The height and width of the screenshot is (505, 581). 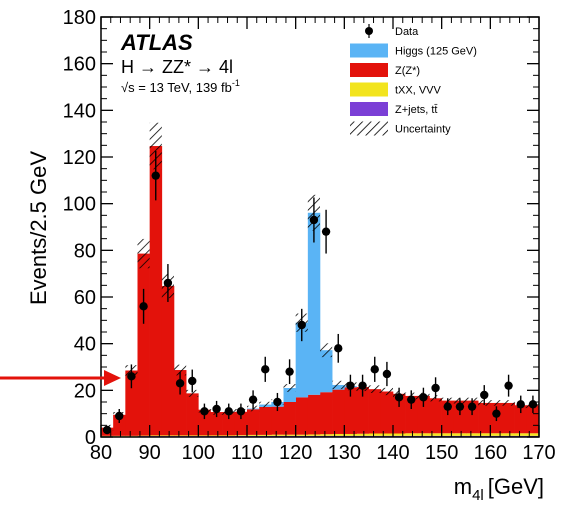 What do you see at coordinates (407, 71) in the screenshot?
I see `legend-label-z-z: Z(Z*)` at bounding box center [407, 71].